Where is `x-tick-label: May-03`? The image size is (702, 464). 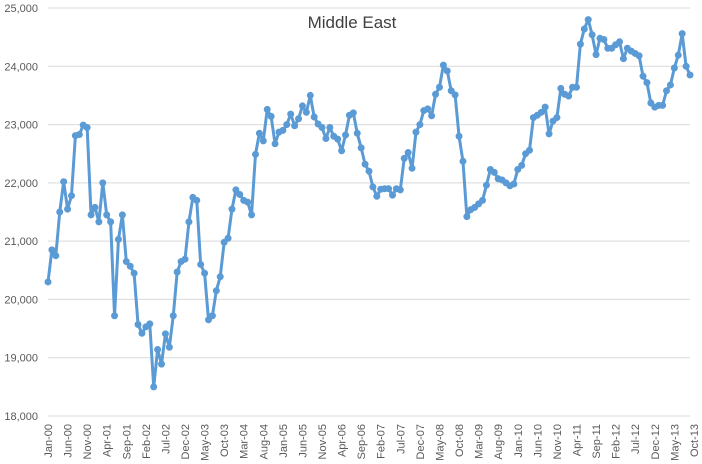 x-tick-label: May-03 is located at coordinates (206, 442).